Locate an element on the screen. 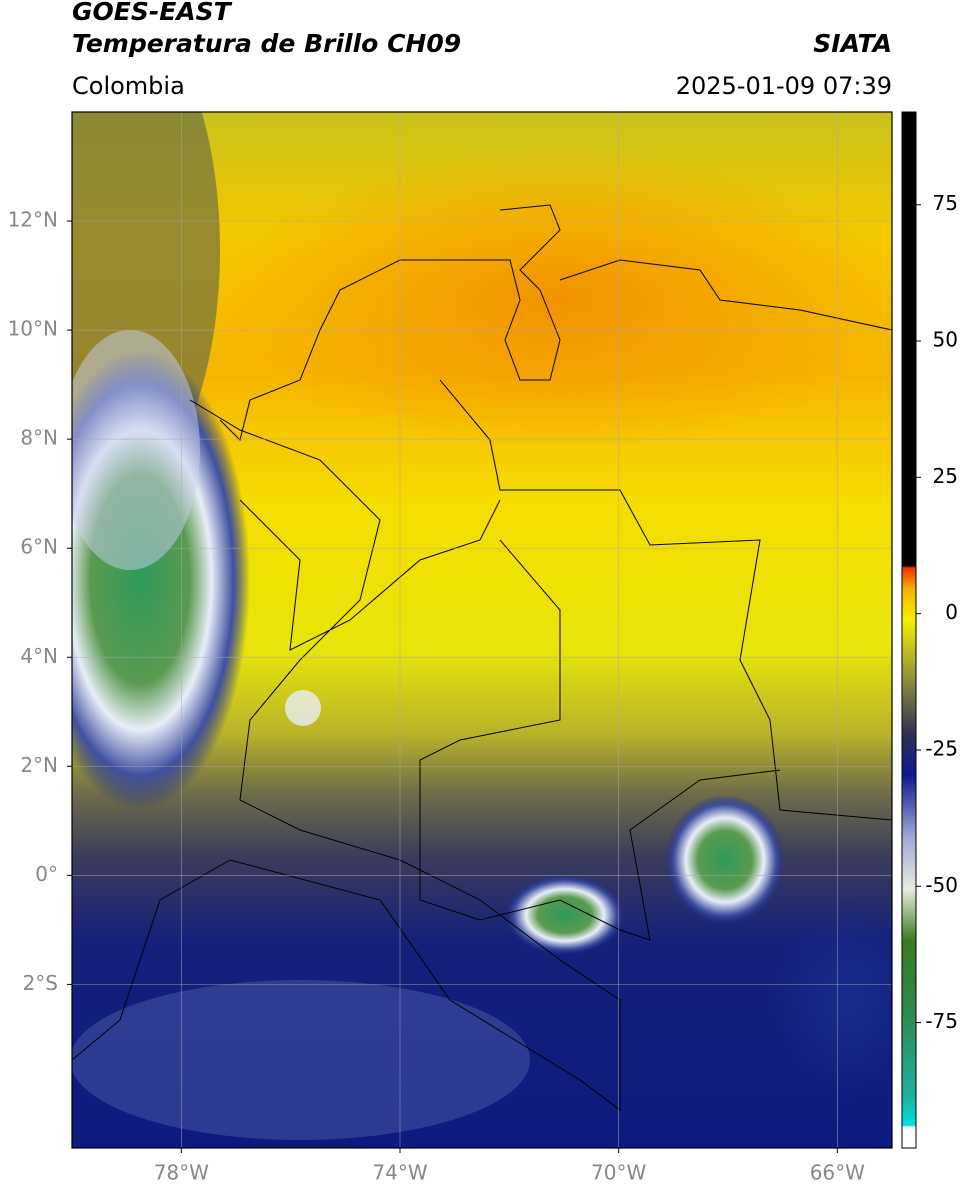  colorbar-tick-label: -25 is located at coordinates (941, 748).